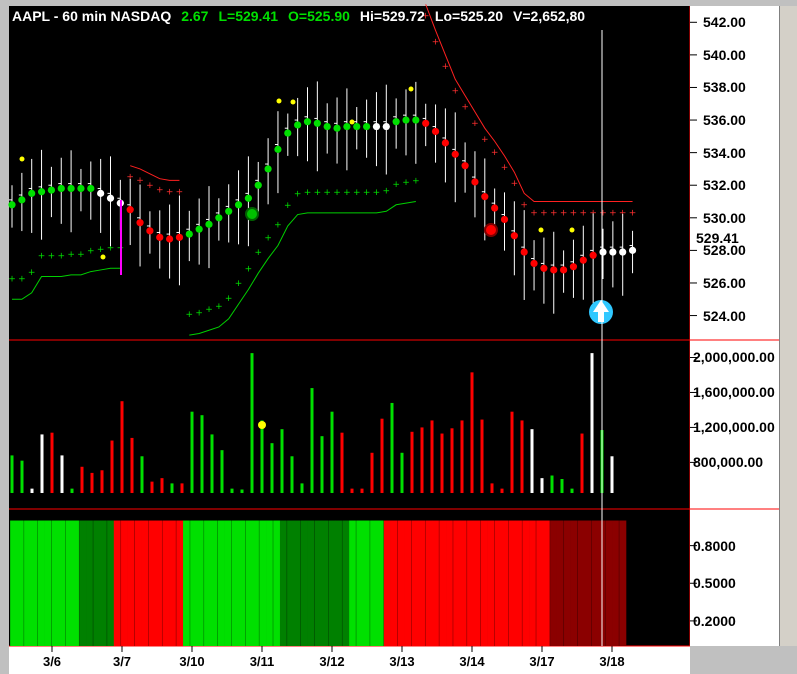 The width and height of the screenshot is (797, 674). Describe the element at coordinates (52, 661) in the screenshot. I see `x-tick-label: 3/6` at that location.